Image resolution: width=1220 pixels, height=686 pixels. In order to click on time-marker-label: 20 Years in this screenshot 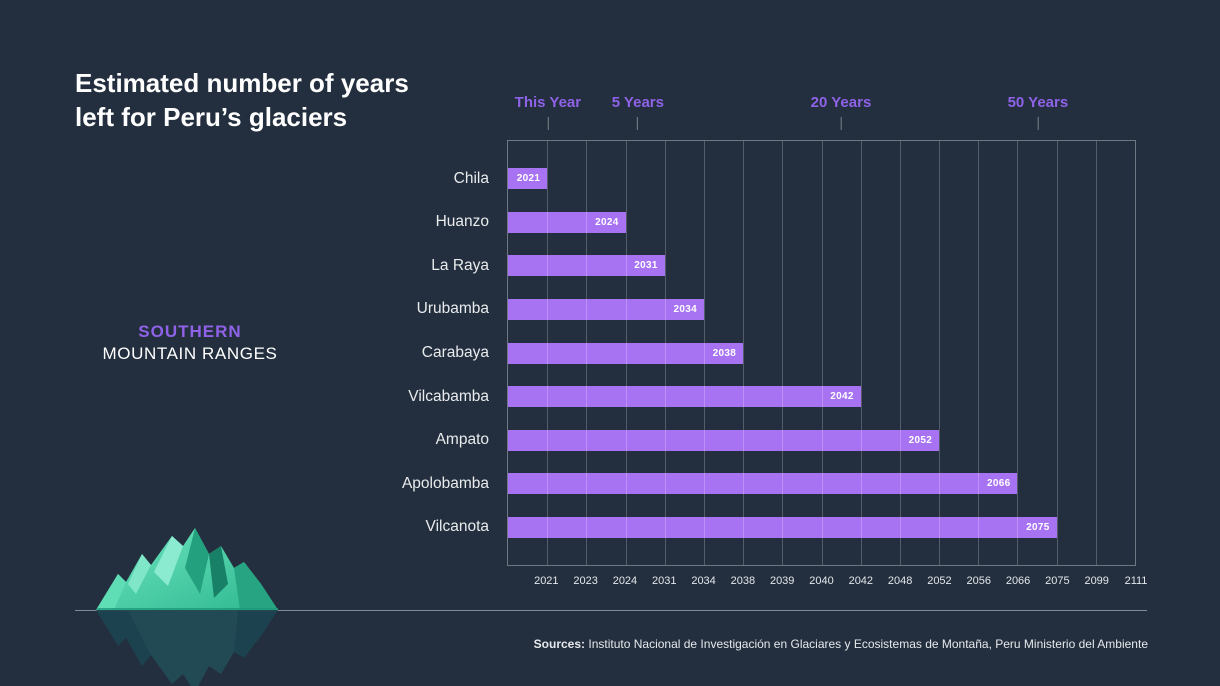, I will do `click(841, 102)`.